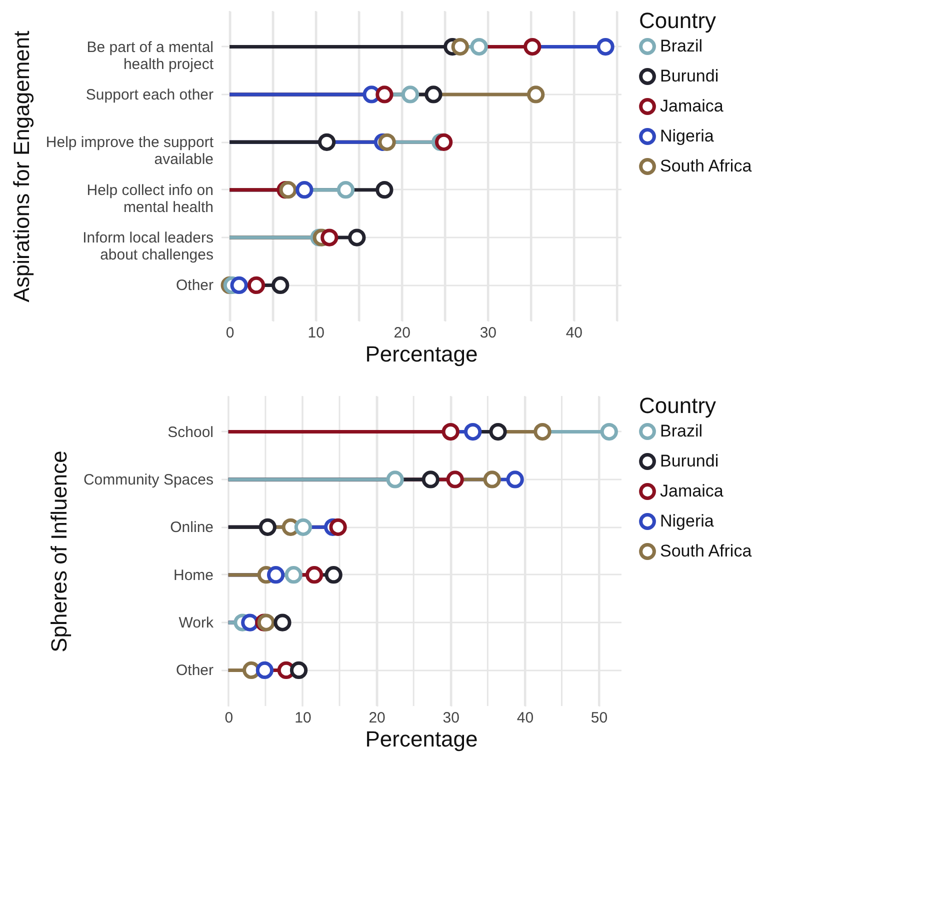 The image size is (936, 915). Describe the element at coordinates (150, 199) in the screenshot. I see `y-tick-label: Help collect info on mental health` at that location.